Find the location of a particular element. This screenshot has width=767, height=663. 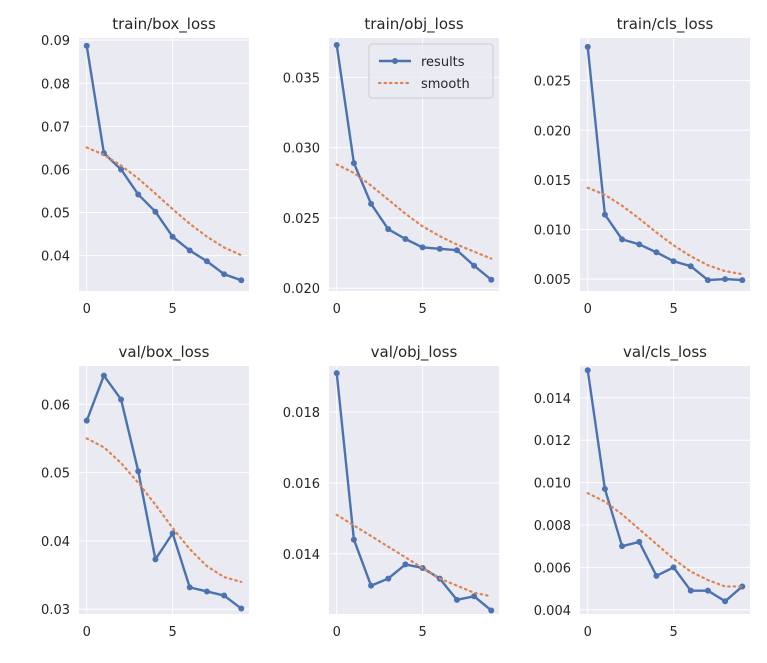

y-tick-label: 0.016 is located at coordinates (301, 484).